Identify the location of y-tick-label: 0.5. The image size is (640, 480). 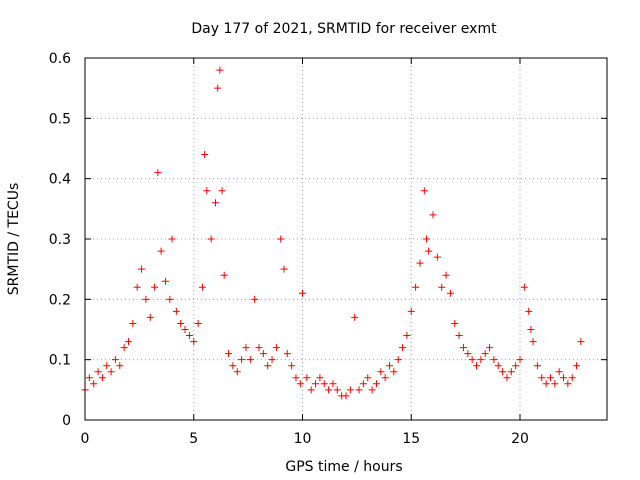
(60, 119).